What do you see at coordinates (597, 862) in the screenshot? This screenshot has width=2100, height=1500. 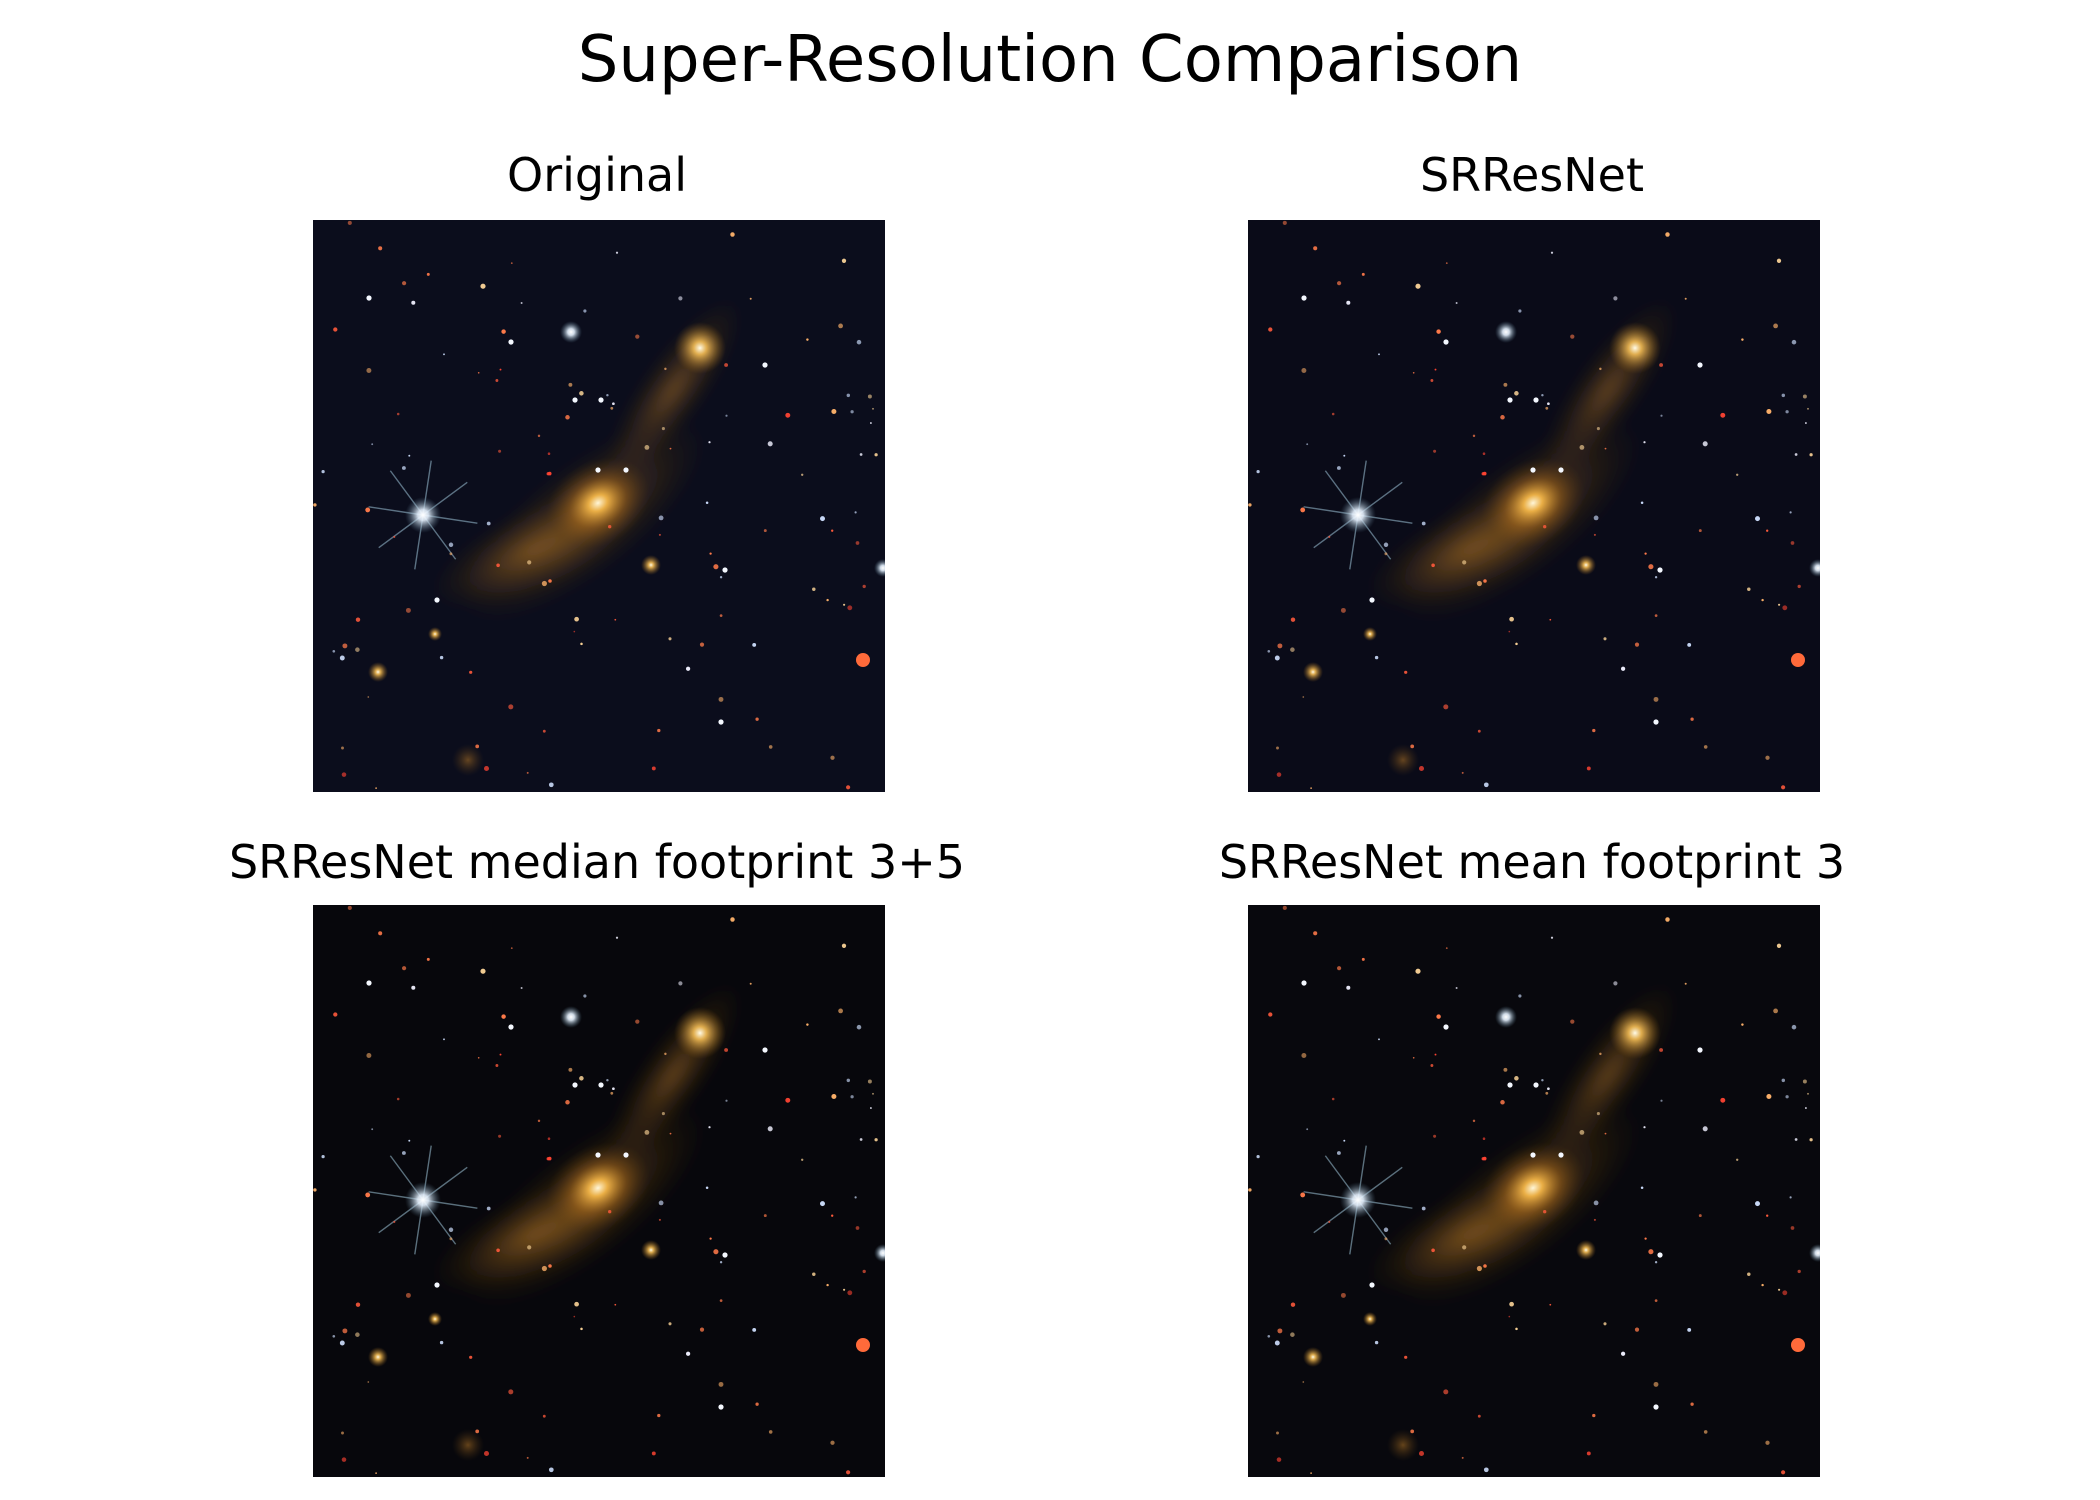 I see `panel-title-srresnet-median: SRResNet median footprint 3+5` at bounding box center [597, 862].